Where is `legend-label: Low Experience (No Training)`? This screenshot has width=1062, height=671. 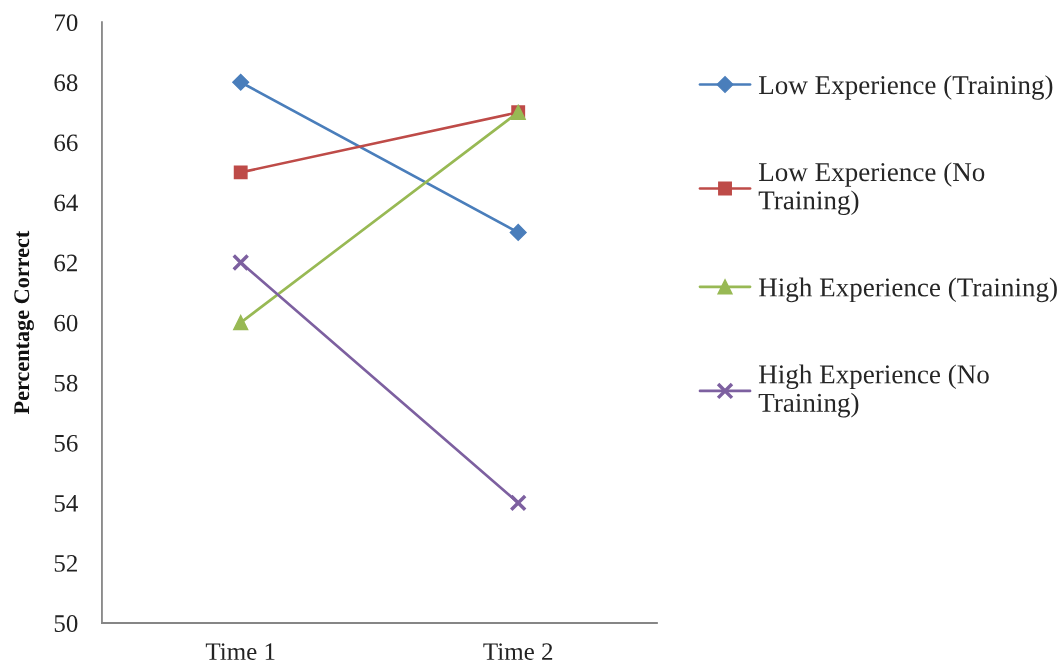 legend-label: Low Experience (No Training) is located at coordinates (871, 189).